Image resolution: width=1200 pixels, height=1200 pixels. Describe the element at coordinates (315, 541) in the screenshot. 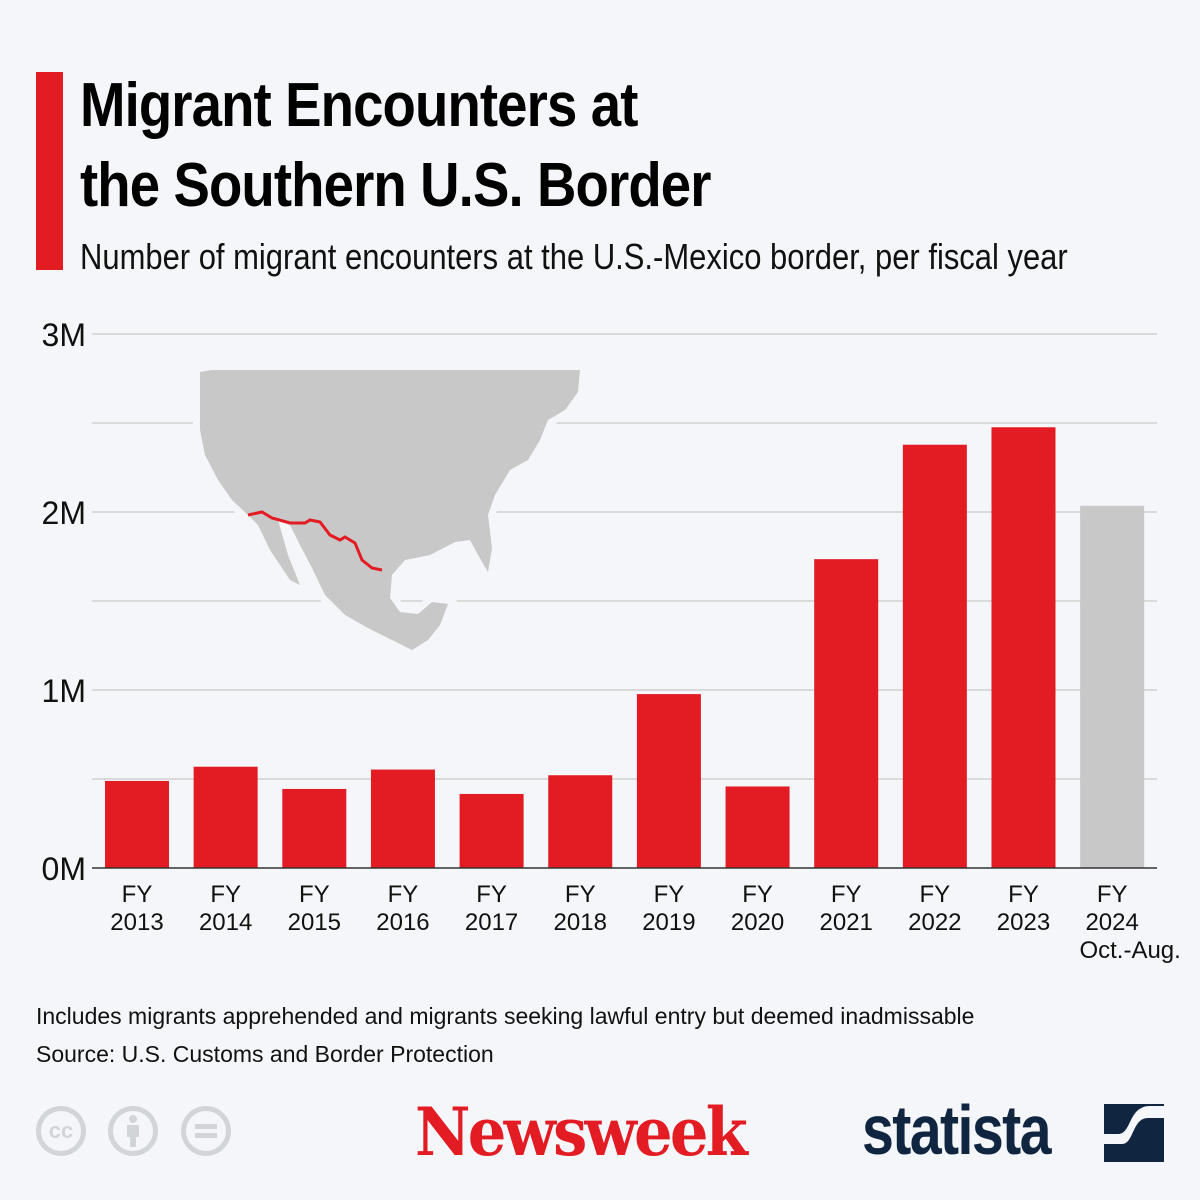

I see `map-border-line` at that location.